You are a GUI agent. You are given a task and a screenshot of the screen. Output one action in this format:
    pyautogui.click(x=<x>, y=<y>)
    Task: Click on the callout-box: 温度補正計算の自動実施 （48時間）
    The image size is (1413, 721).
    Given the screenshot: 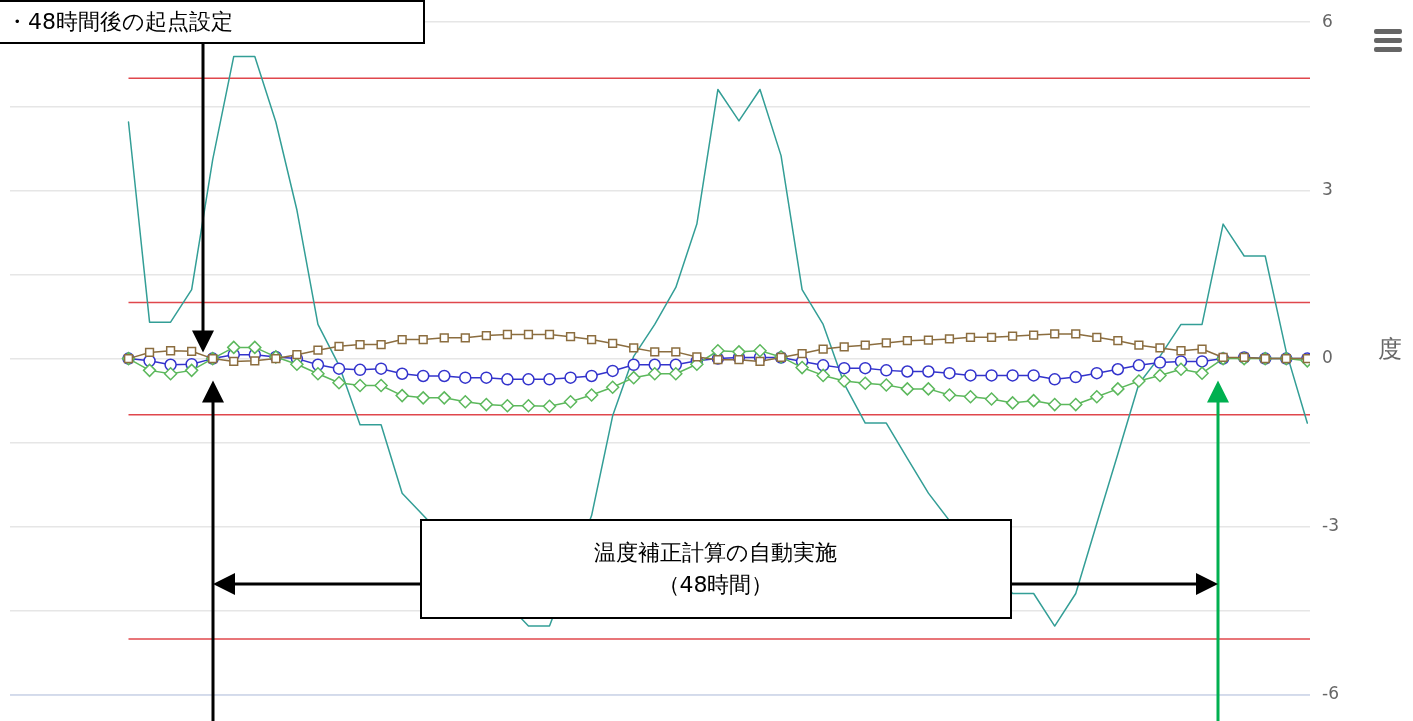 What is the action you would take?
    pyautogui.click(x=715, y=569)
    